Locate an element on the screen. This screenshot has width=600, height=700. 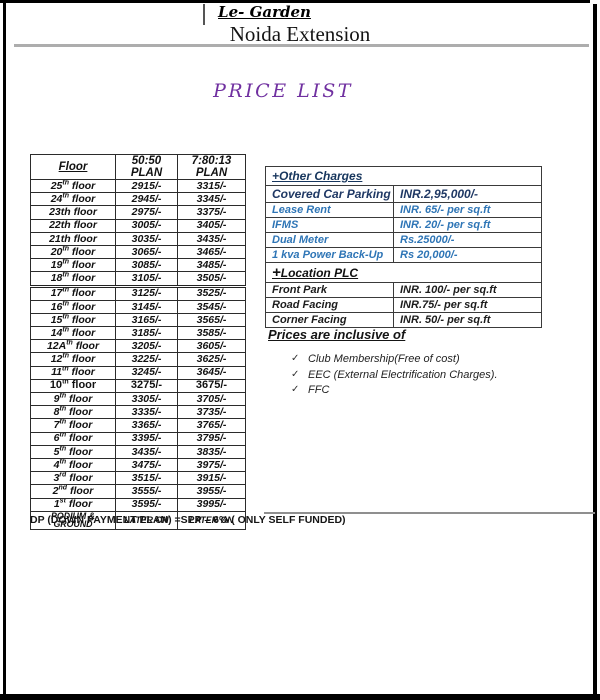
plan-5050-price-cell: 3395/- is located at coordinates (146, 438).